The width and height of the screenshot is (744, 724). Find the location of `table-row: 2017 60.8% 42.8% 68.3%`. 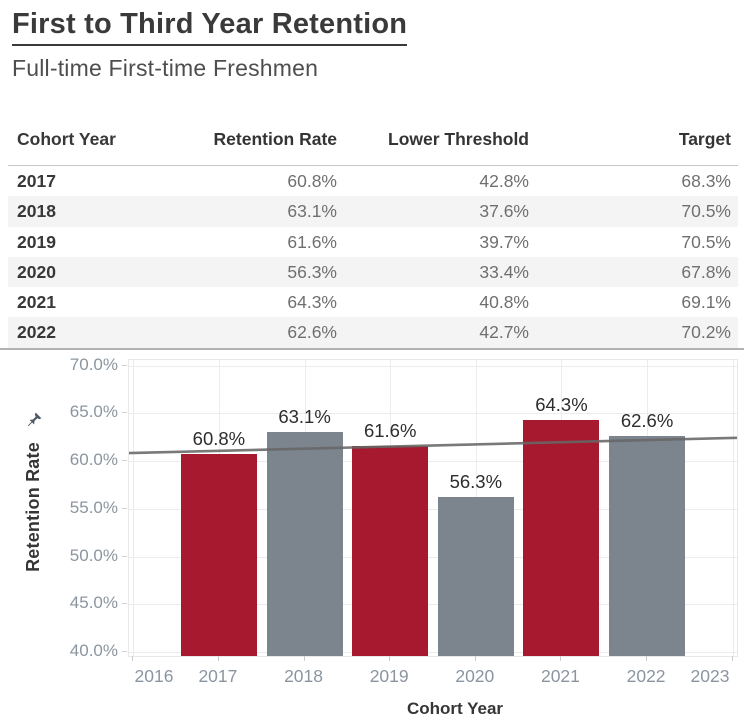

table-row: 2017 60.8% 42.8% 68.3% is located at coordinates (373, 181).